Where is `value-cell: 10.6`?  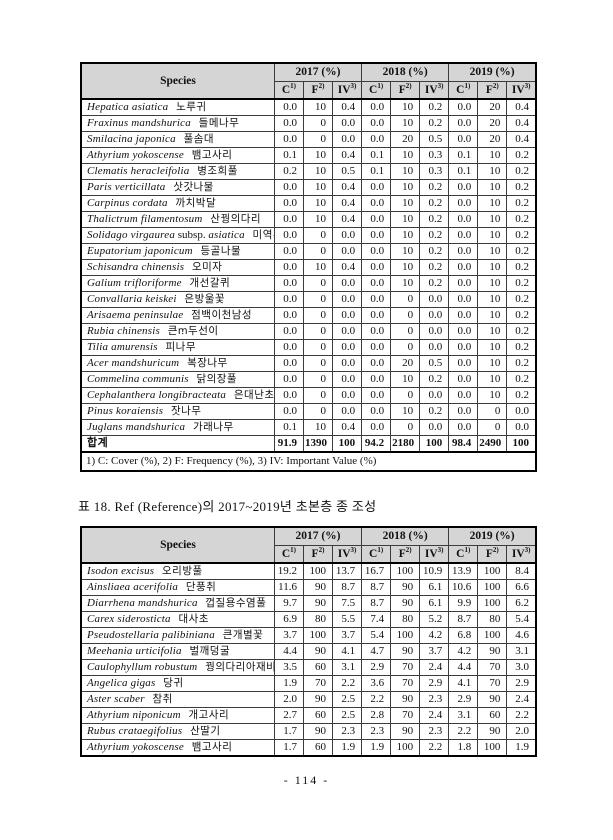 value-cell: 10.6 is located at coordinates (463, 587).